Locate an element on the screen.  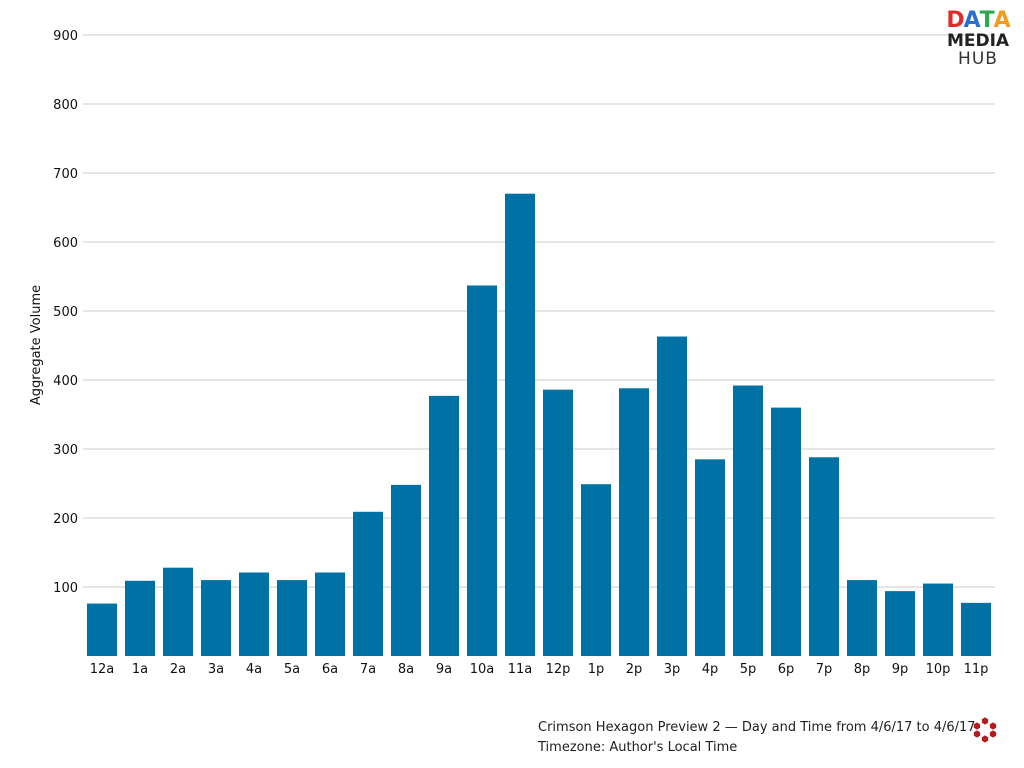
x-tick-label: 8a is located at coordinates (406, 669).